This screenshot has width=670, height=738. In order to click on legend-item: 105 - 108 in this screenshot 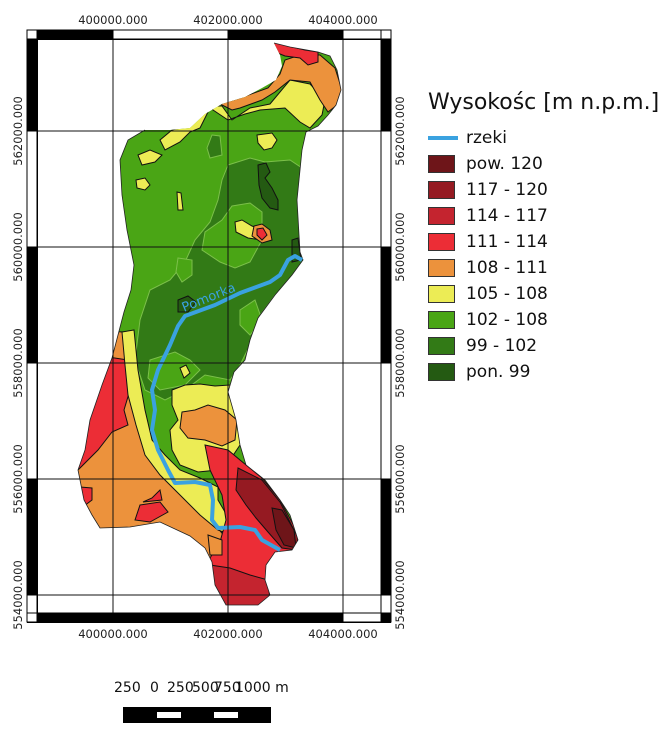, I will do `click(543, 294)`.